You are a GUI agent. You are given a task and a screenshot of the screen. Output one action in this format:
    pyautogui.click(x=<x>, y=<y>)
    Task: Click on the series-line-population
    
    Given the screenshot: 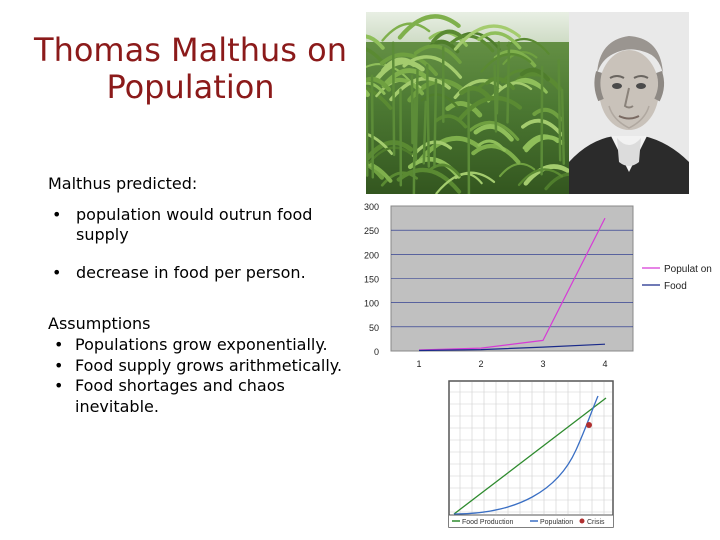 What is the action you would take?
    pyautogui.click(x=512, y=284)
    